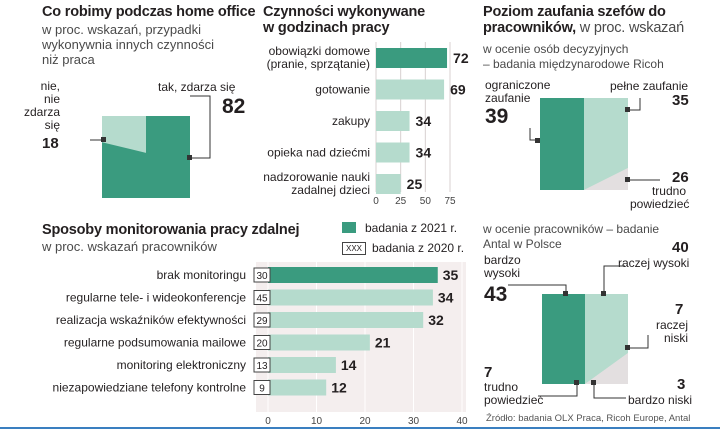 The width and height of the screenshot is (720, 429). I want to click on category-label: gotowanie, so click(342, 90).